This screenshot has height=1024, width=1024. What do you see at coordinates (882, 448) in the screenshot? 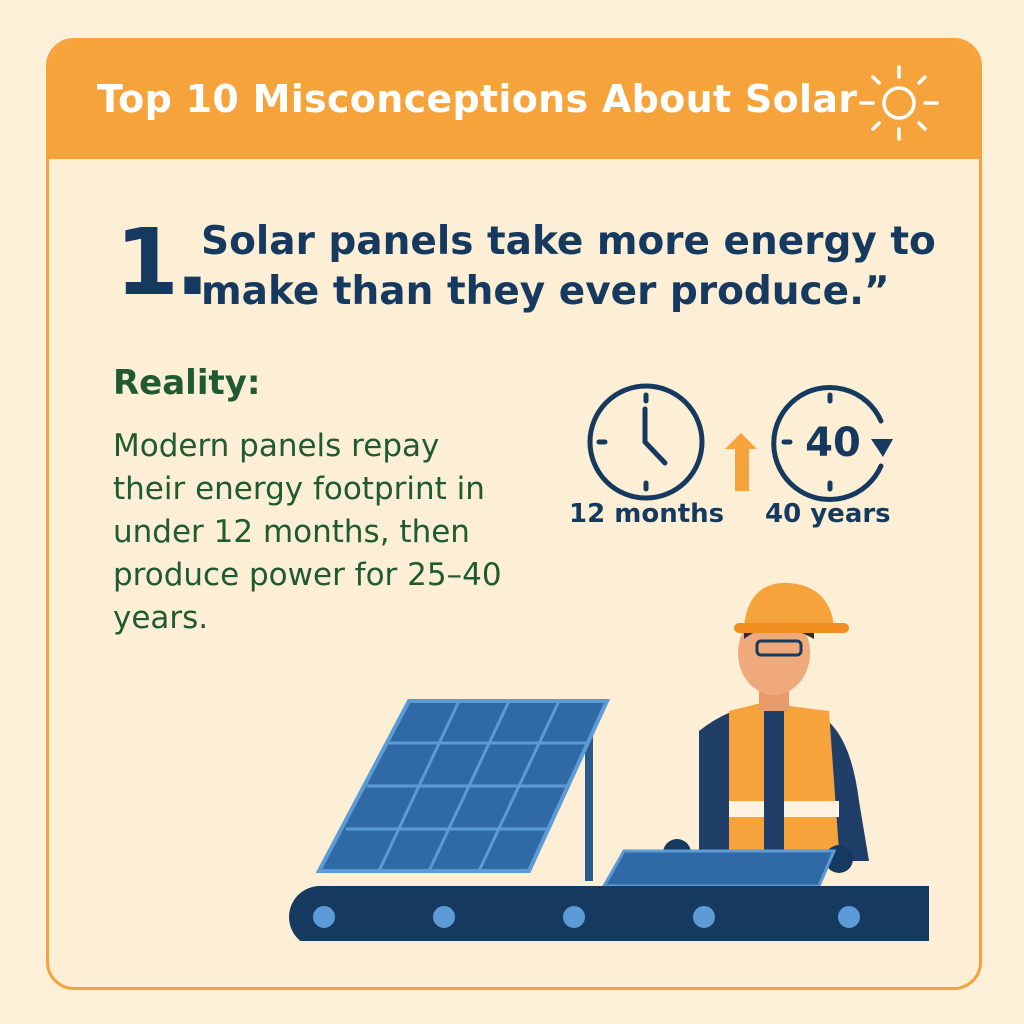
I see `cycle-arrowhead` at bounding box center [882, 448].